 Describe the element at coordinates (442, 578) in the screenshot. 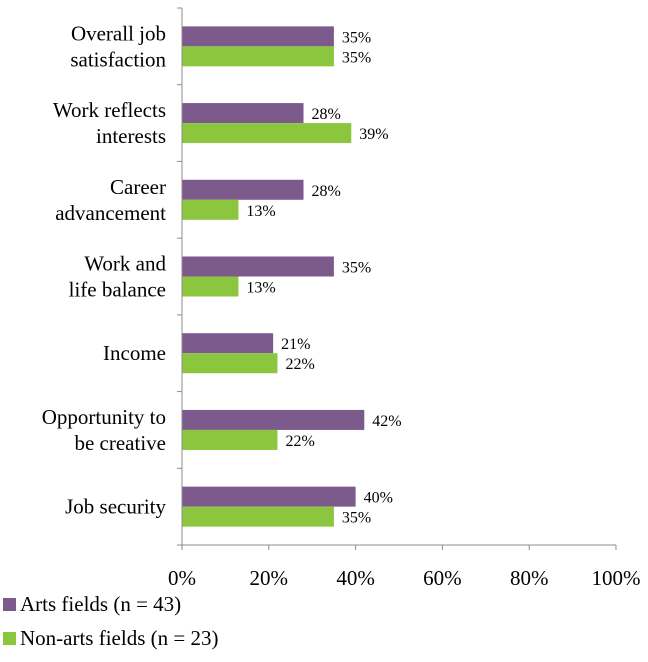

I see `x-tick-label-3: 60%` at that location.